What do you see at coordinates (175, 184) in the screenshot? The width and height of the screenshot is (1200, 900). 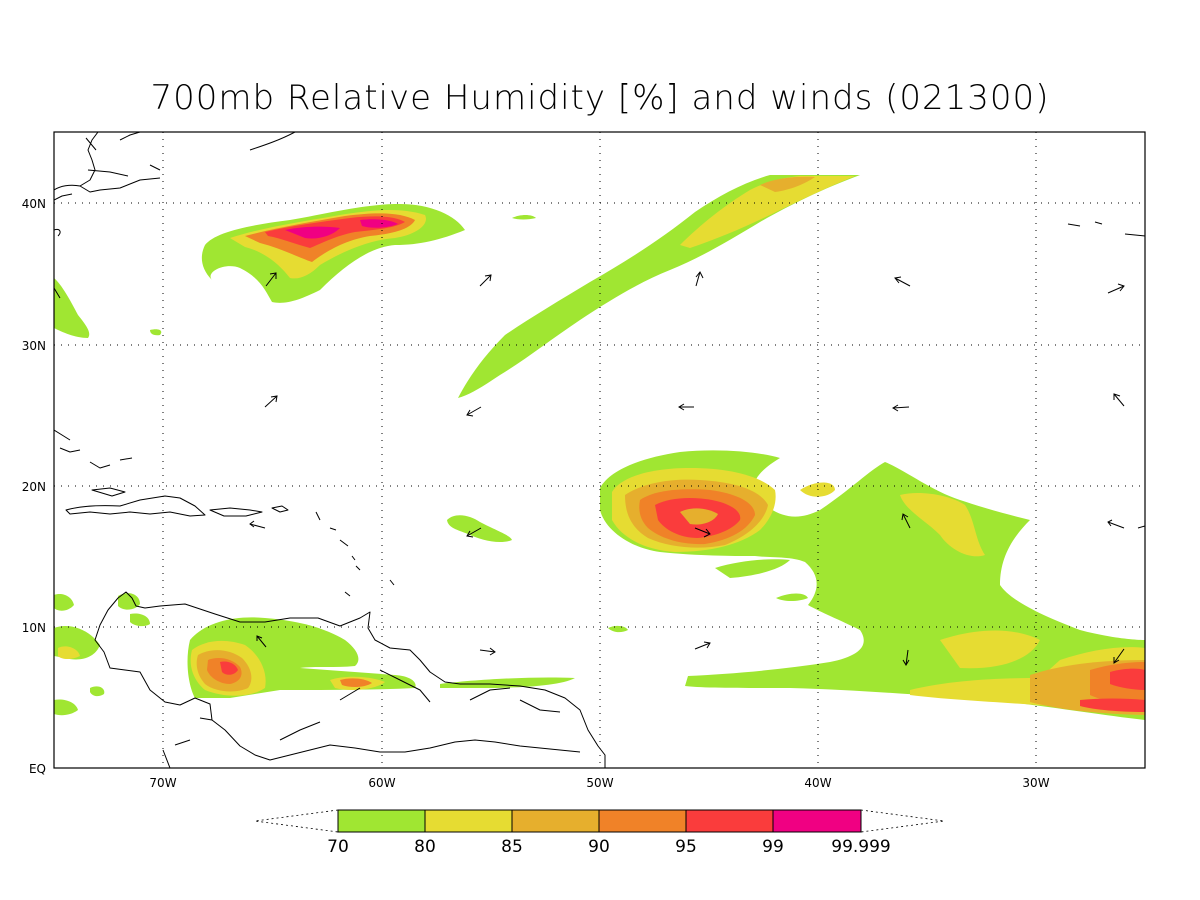 I see `coastline-north-america` at bounding box center [175, 184].